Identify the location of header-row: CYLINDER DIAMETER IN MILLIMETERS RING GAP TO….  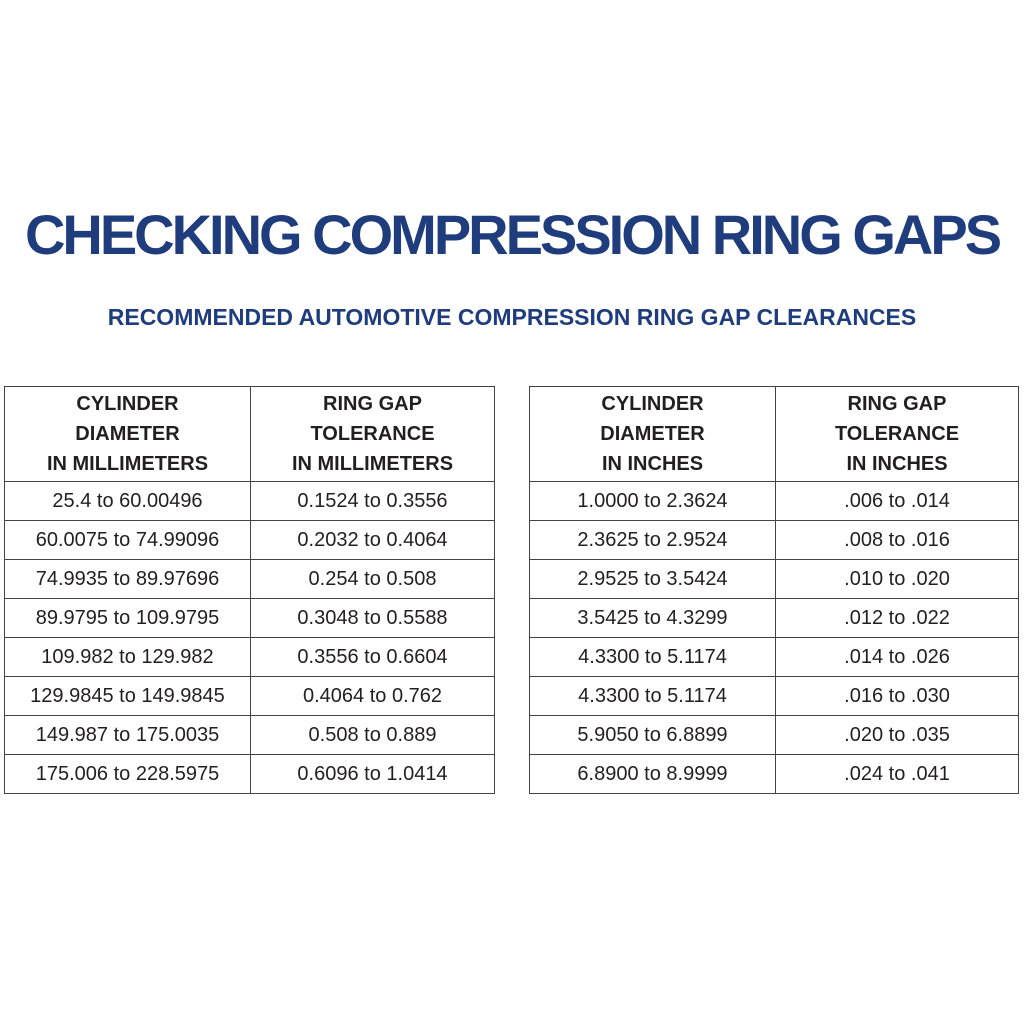
(249, 434).